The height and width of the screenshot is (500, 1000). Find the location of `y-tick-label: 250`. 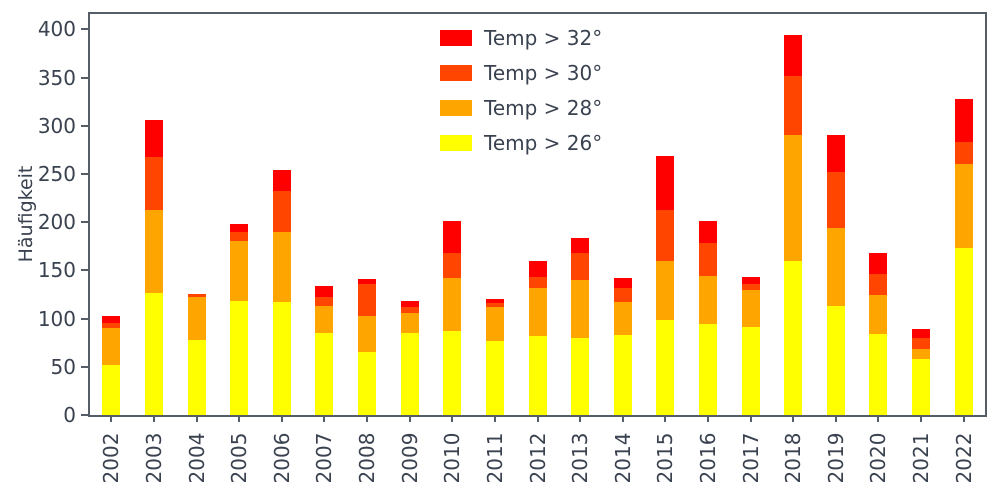

y-tick-label: 250 is located at coordinates (56, 173).